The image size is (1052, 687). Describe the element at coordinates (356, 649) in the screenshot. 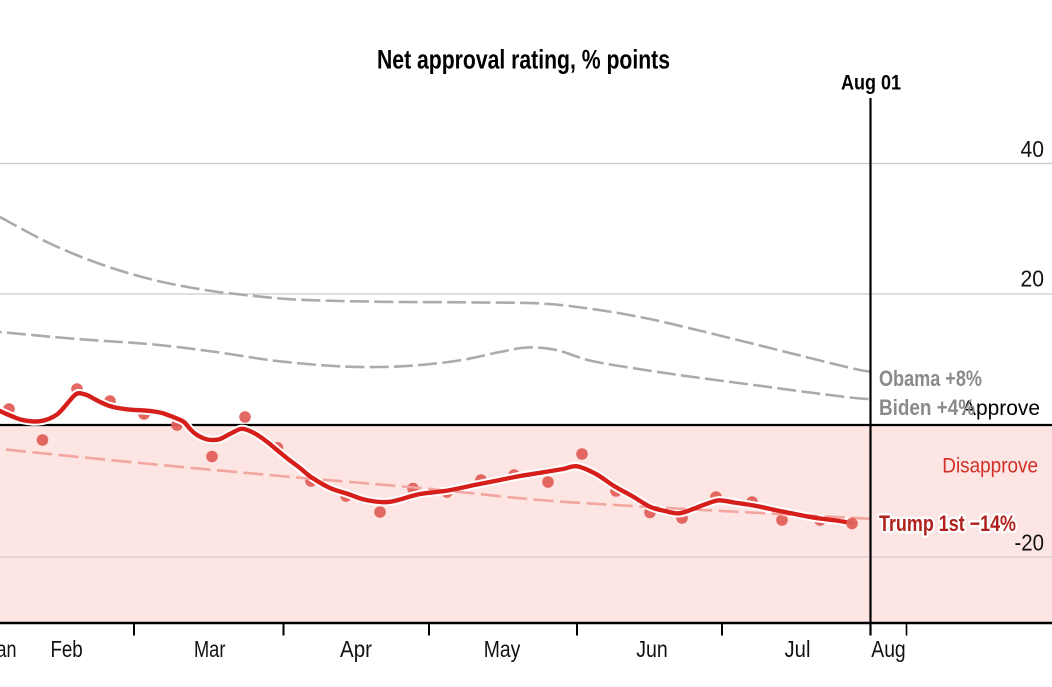

I see `svg-text: Apr` at that location.